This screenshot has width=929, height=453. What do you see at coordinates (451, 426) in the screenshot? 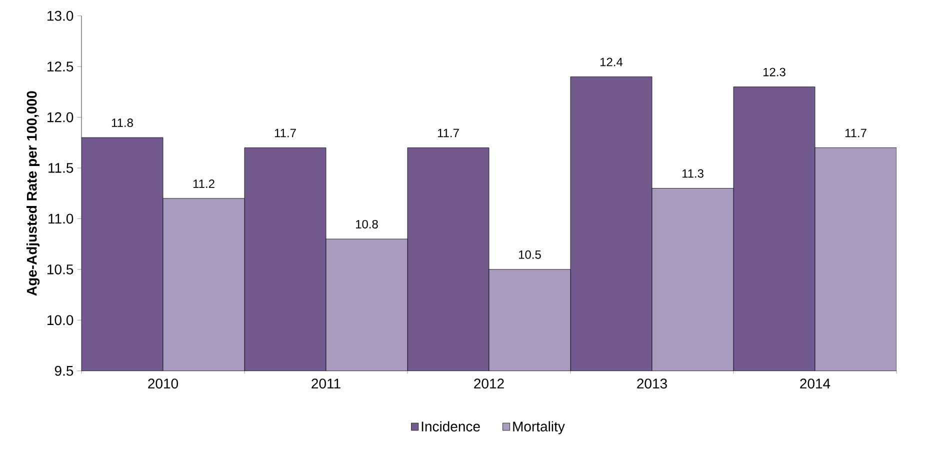
I see `legend-label: Incidence` at bounding box center [451, 426].